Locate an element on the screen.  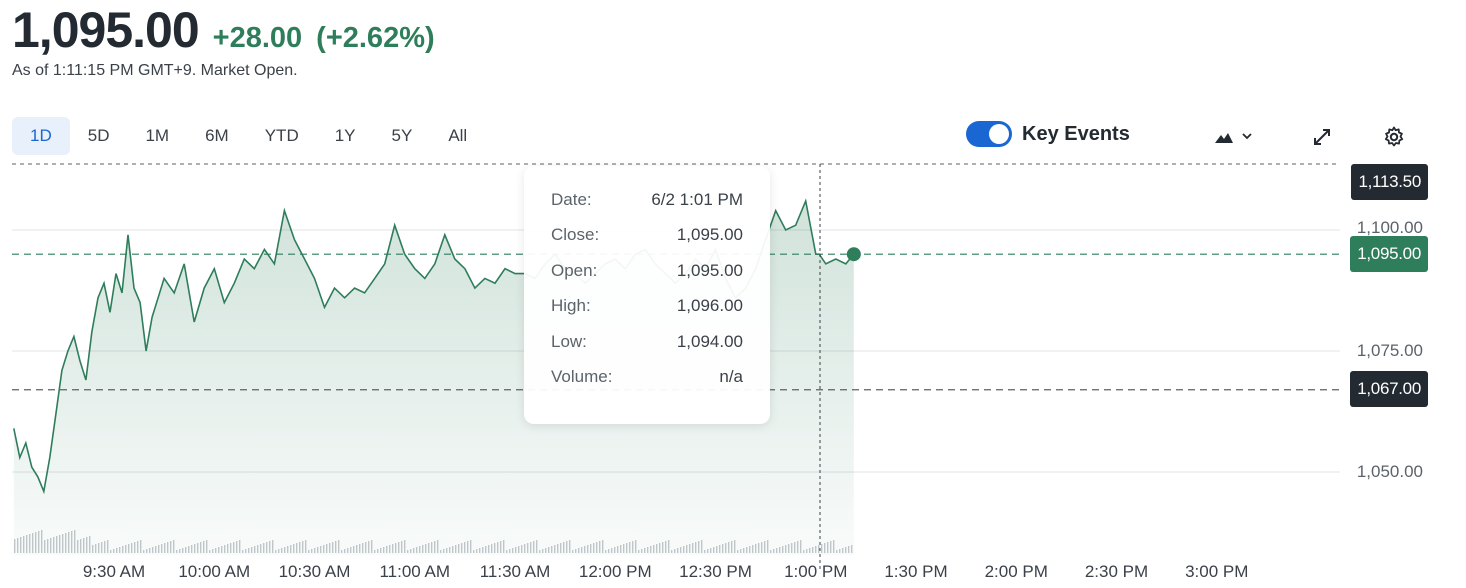
current-price: 1,095.00 is located at coordinates (106, 30).